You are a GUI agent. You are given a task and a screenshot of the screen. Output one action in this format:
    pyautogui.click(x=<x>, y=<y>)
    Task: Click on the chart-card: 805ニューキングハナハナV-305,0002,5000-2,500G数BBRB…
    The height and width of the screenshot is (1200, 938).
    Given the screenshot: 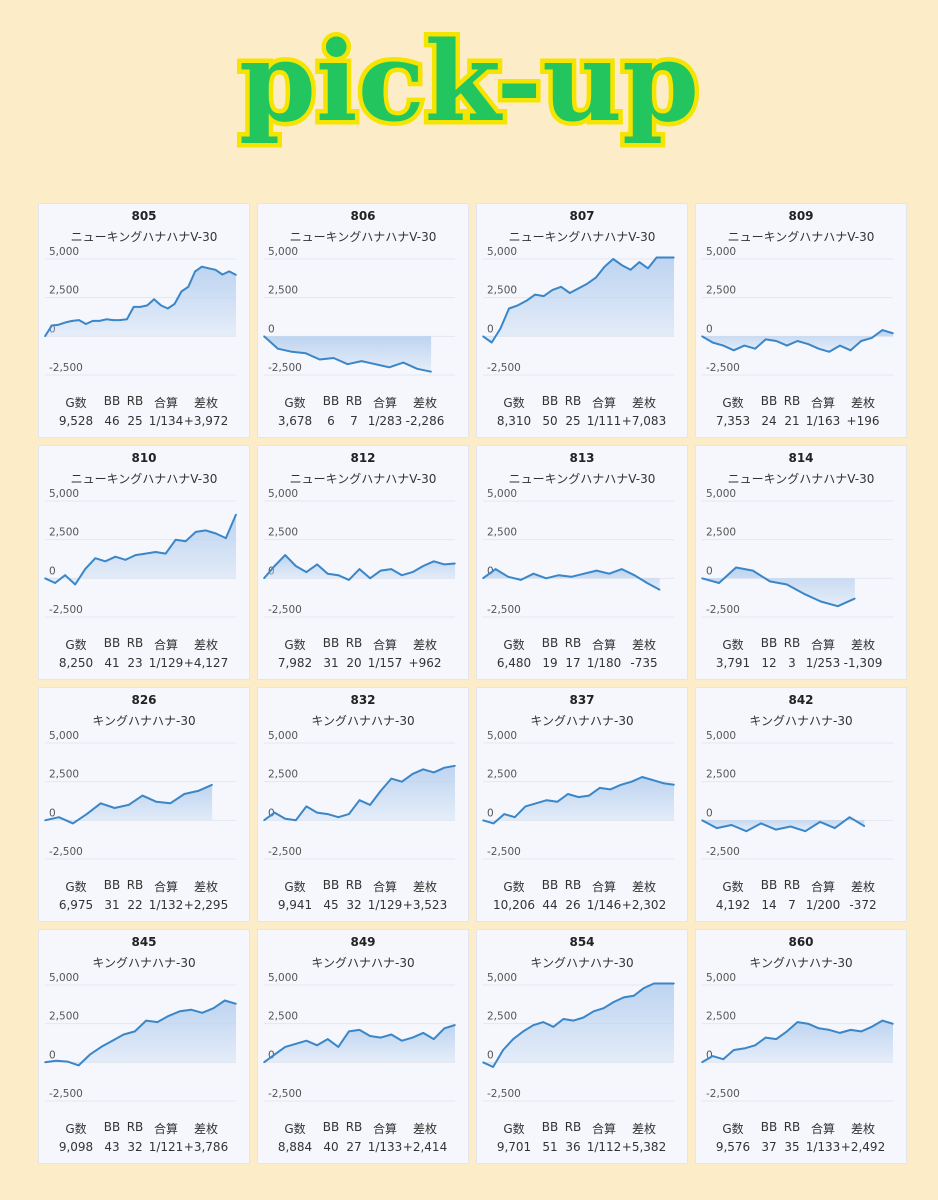 What is the action you would take?
    pyautogui.click(x=144, y=320)
    